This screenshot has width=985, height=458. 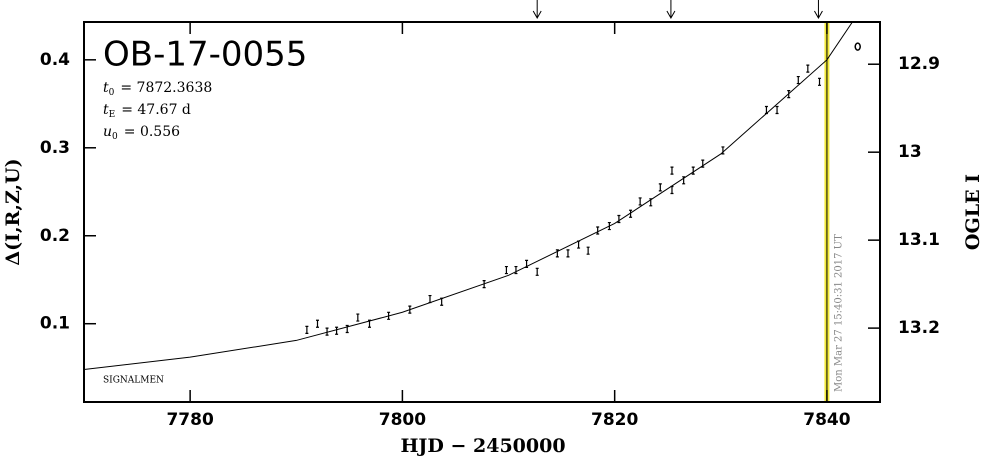 I want to click on y2-tick-label: 13.2, so click(x=919, y=328).